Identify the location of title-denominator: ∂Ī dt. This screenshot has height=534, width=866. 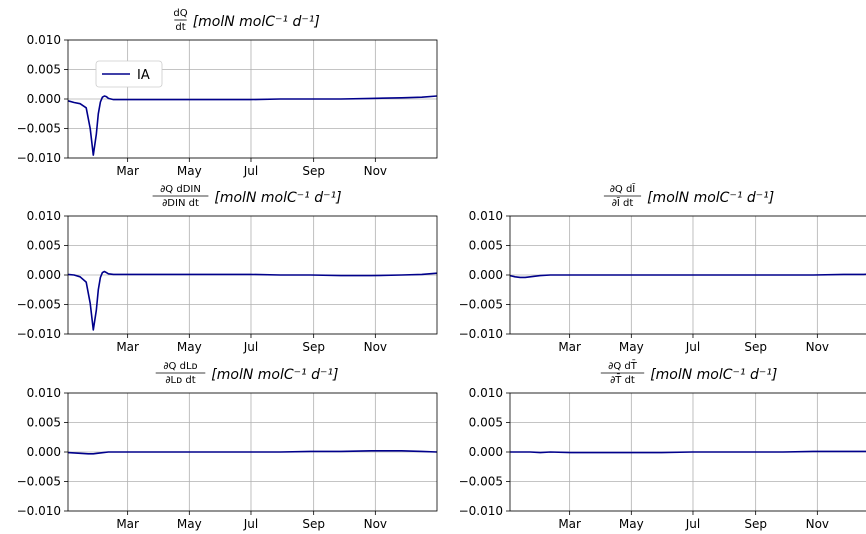
(623, 202).